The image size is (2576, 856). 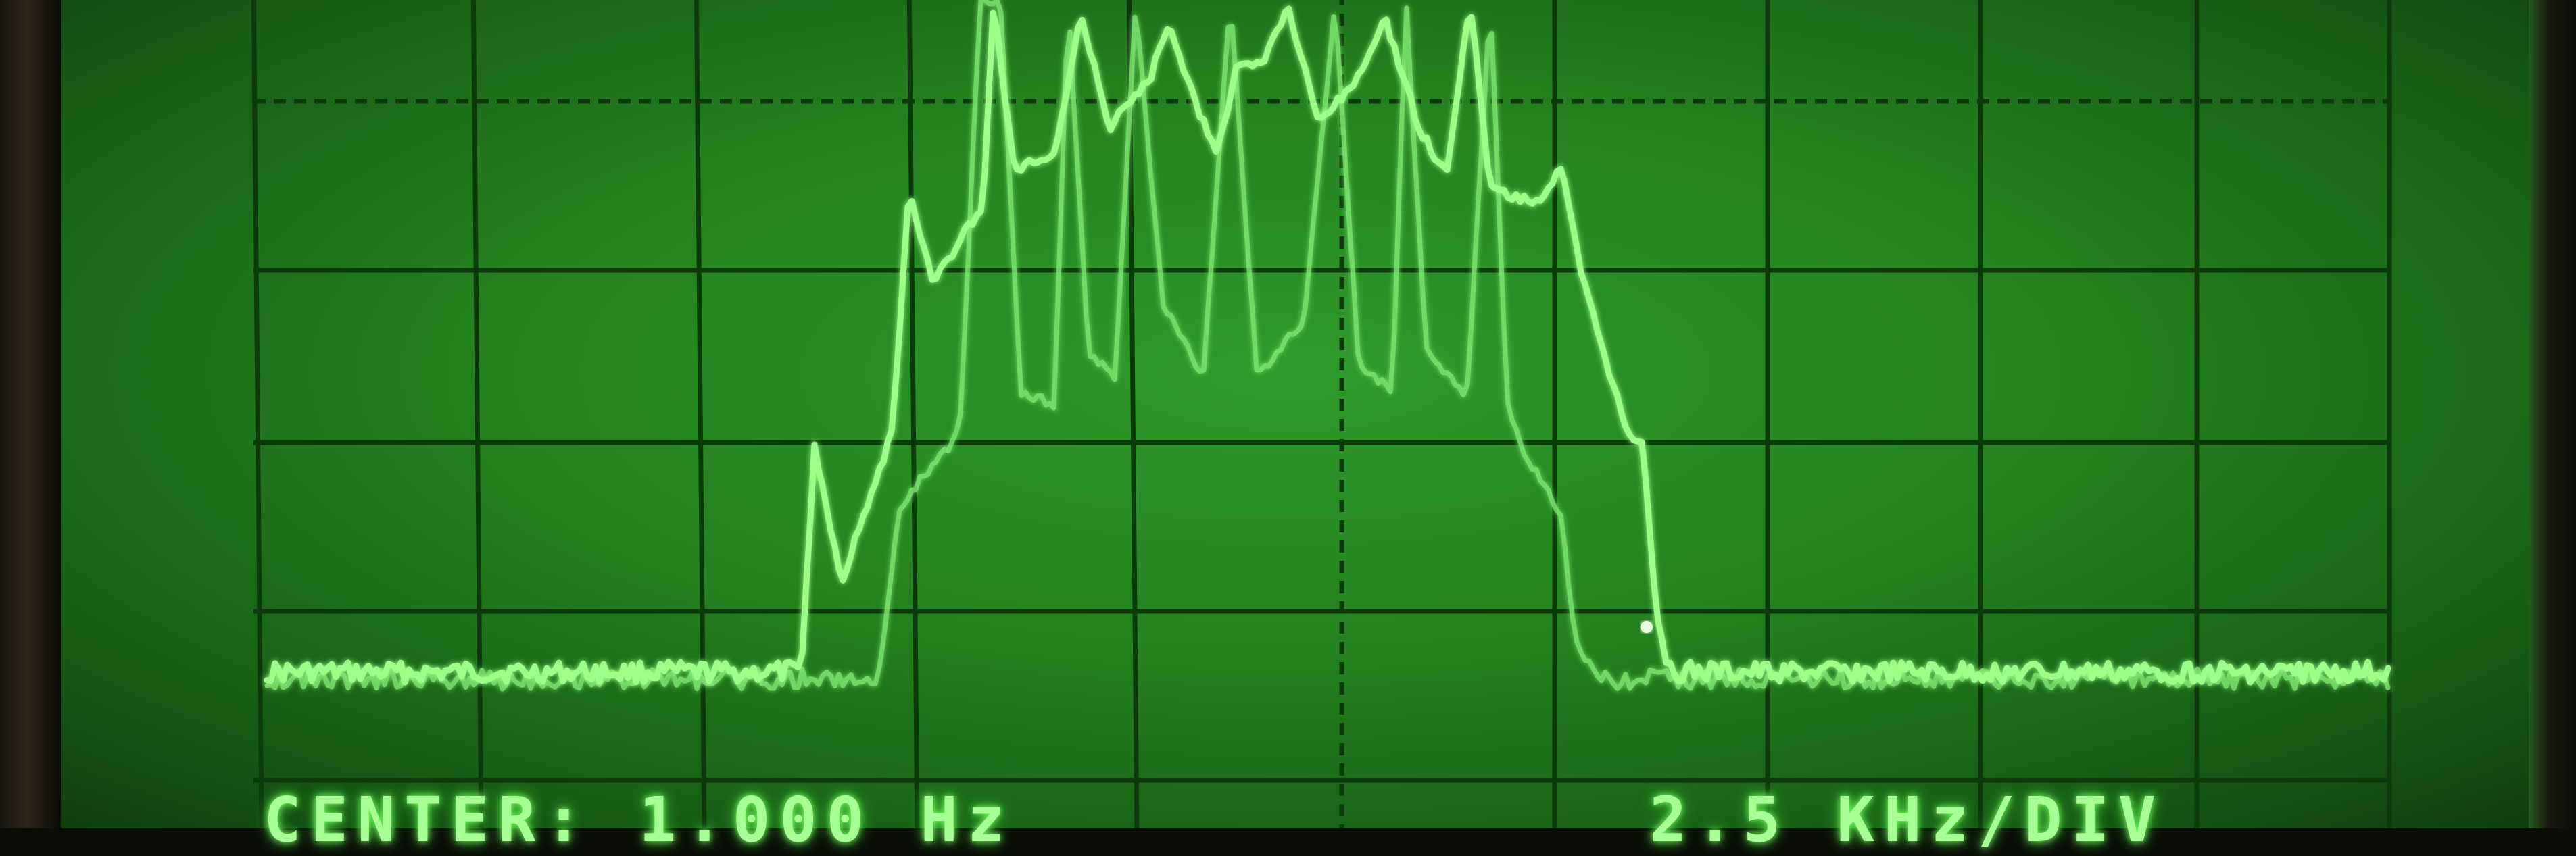 I want to click on span-per-division-readout: 2.5 KHz/DIV, so click(x=1907, y=820).